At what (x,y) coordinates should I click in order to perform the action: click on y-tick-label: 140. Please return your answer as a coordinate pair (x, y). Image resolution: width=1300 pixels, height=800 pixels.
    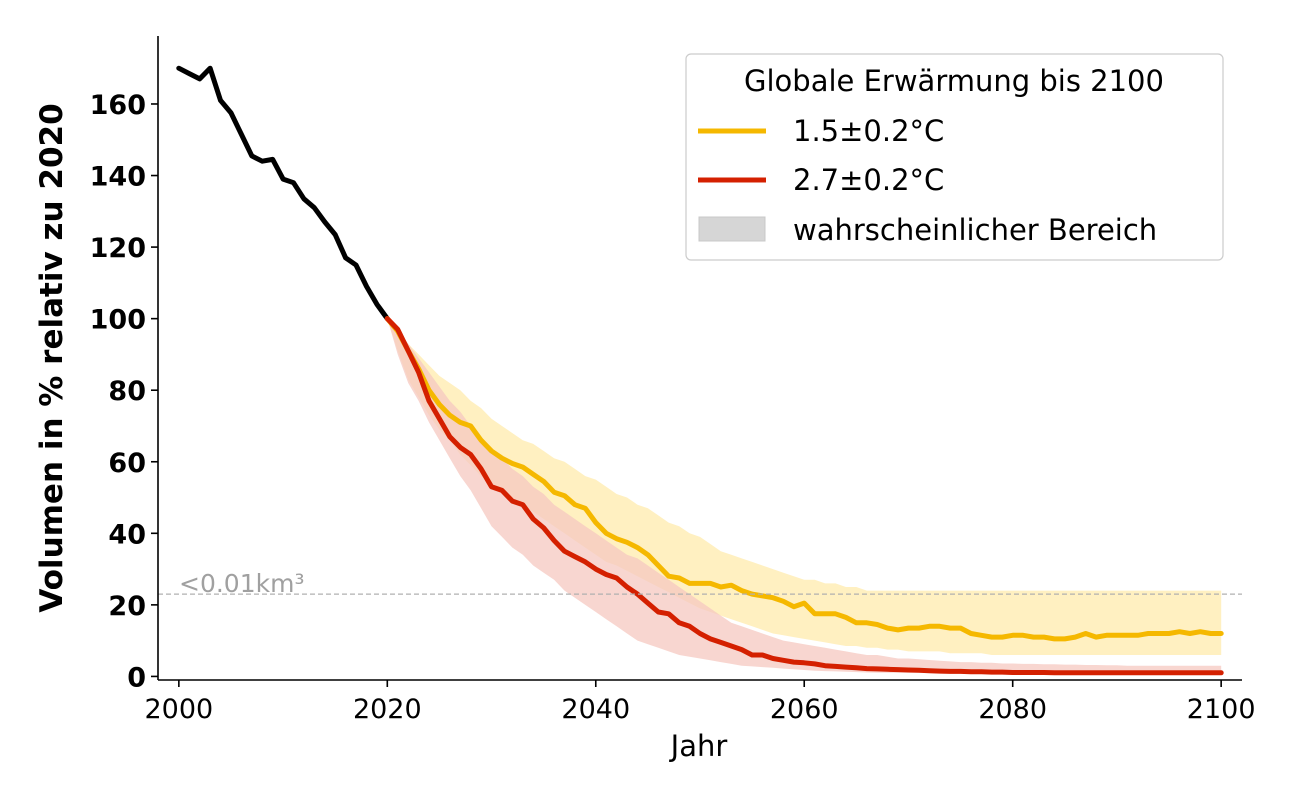
    Looking at the image, I should click on (118, 177).